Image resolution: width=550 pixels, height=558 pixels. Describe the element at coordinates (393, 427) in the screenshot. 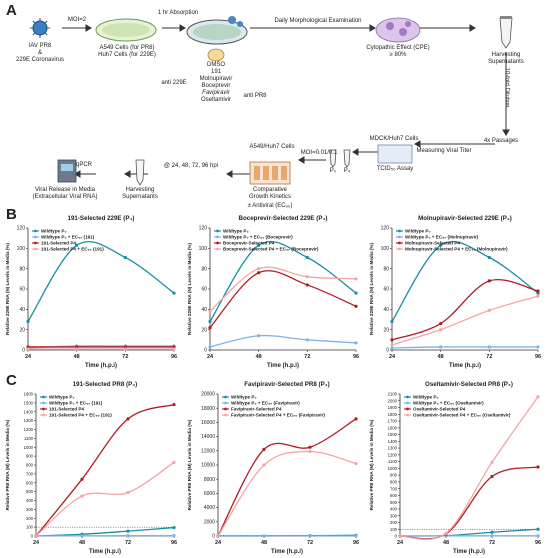

I see `y-tick-label: 1600` at that location.